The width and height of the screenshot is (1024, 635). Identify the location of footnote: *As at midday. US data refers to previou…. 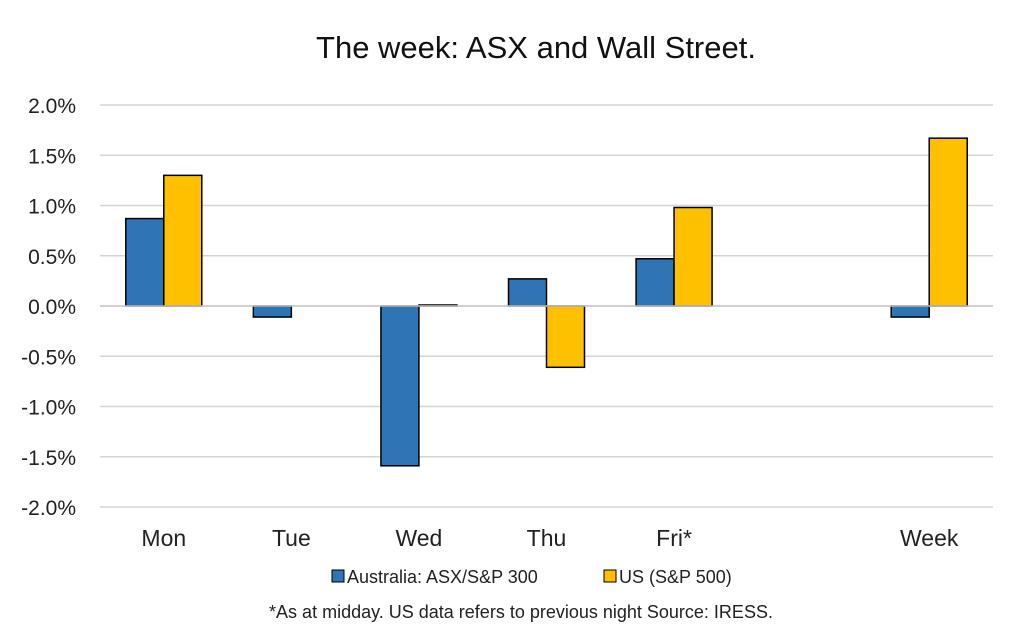
(521, 612).